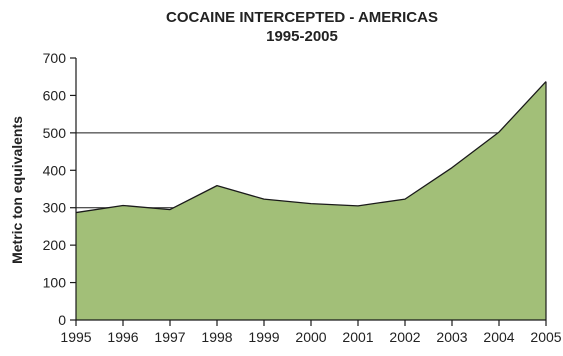 This screenshot has height=356, width=563. Describe the element at coordinates (55, 245) in the screenshot. I see `y-tick-label-200: 200` at that location.